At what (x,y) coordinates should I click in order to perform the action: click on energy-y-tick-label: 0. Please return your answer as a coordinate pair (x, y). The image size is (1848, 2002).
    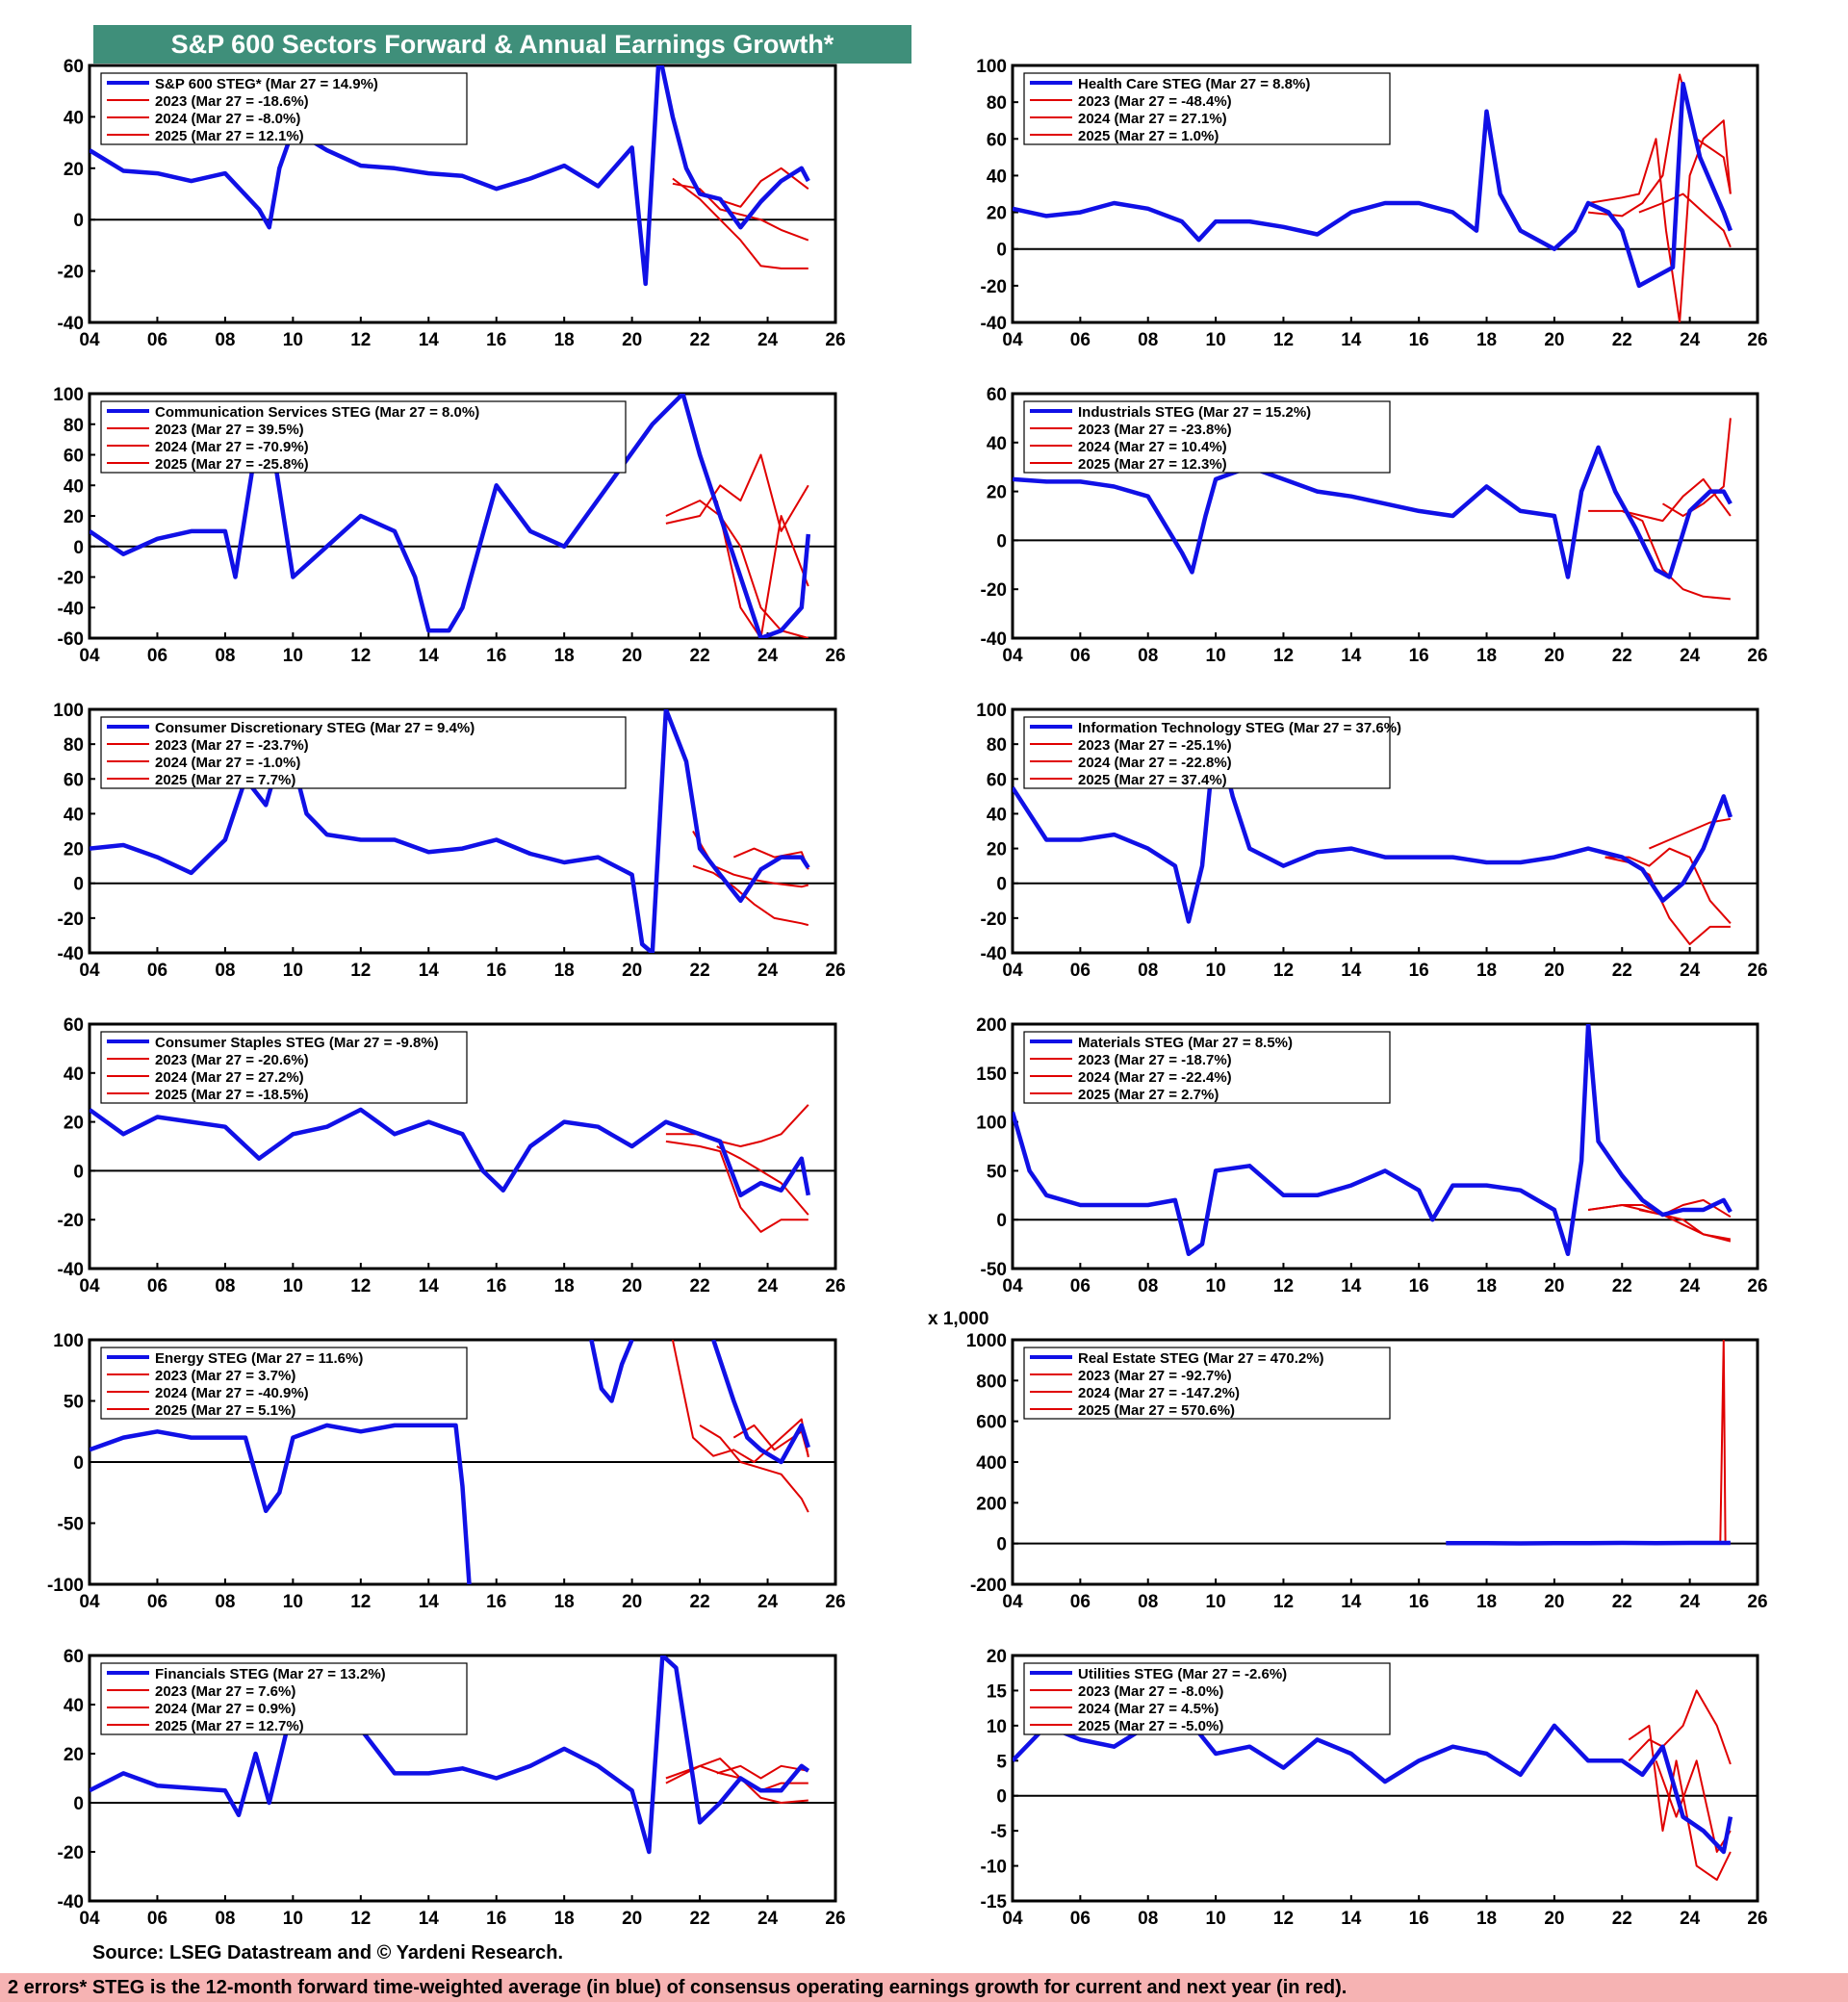
    Looking at the image, I should click on (78, 1463).